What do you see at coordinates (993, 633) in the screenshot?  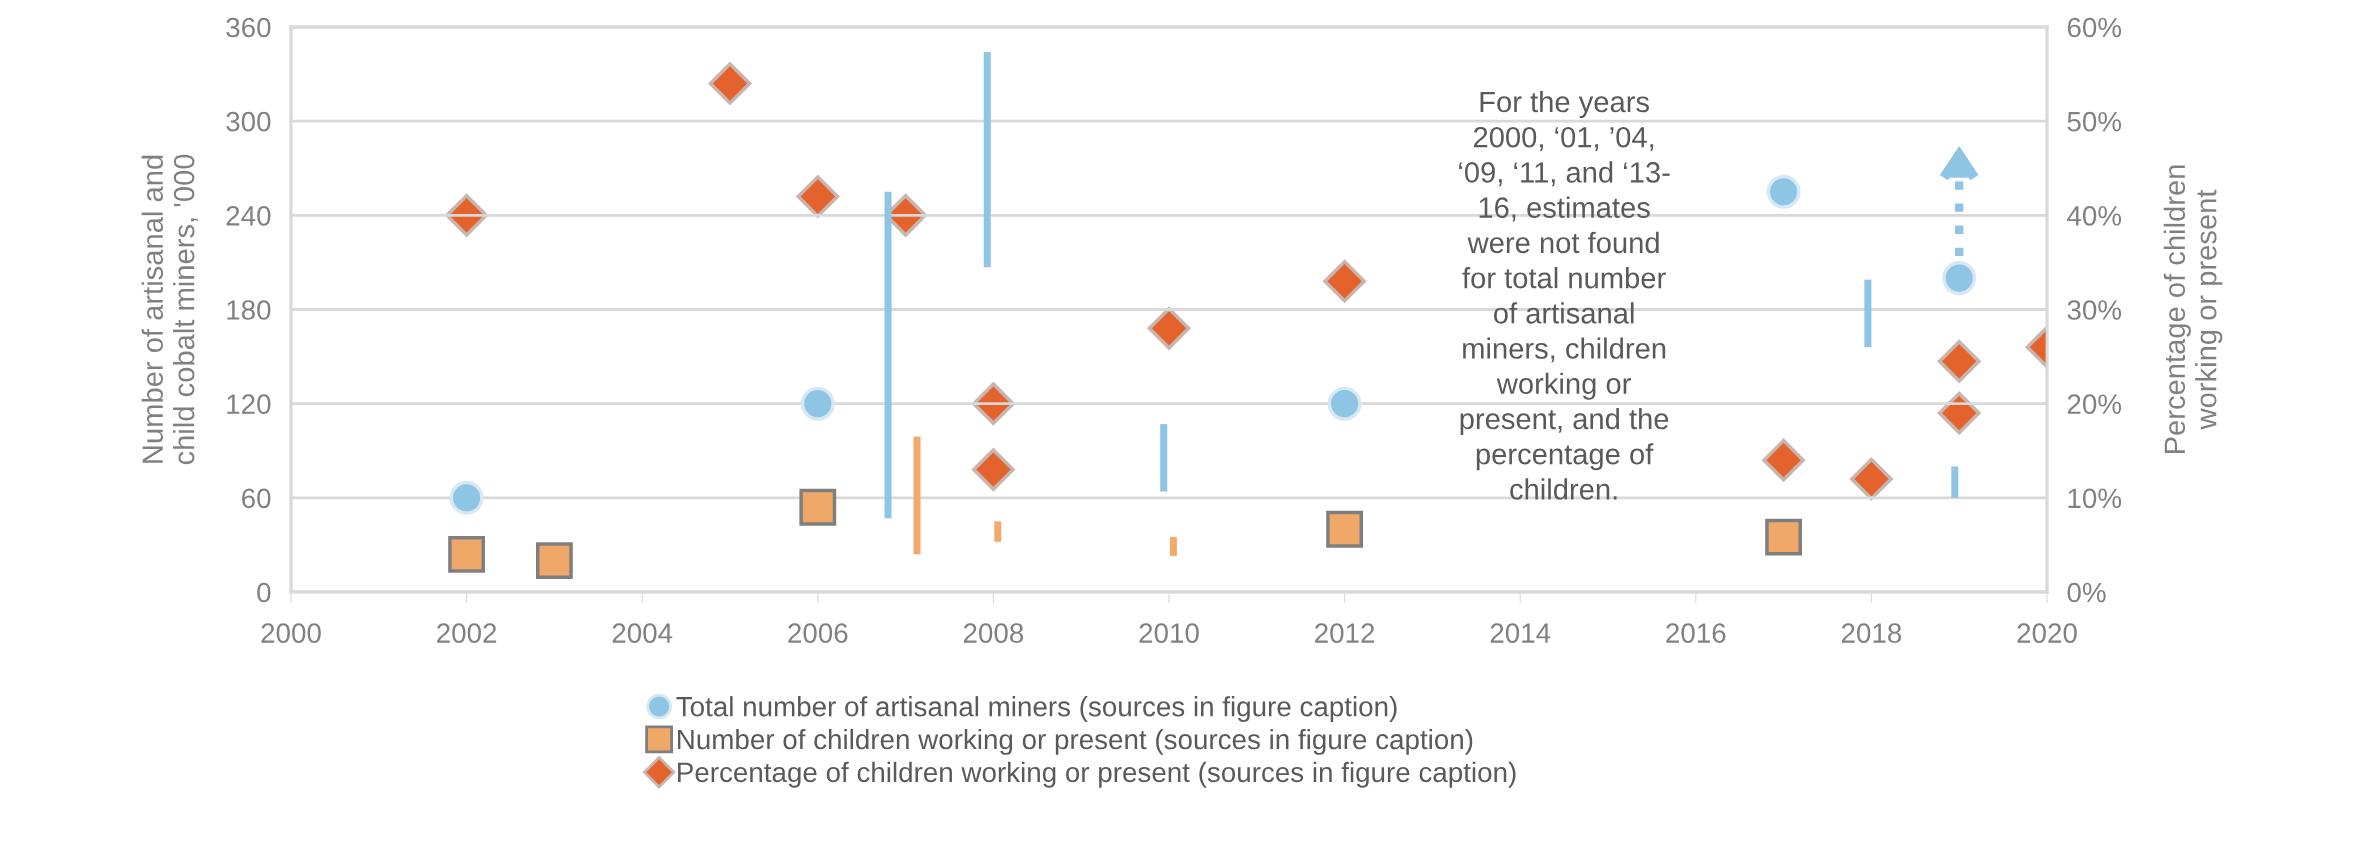 I see `x-tick-label: 2008` at bounding box center [993, 633].